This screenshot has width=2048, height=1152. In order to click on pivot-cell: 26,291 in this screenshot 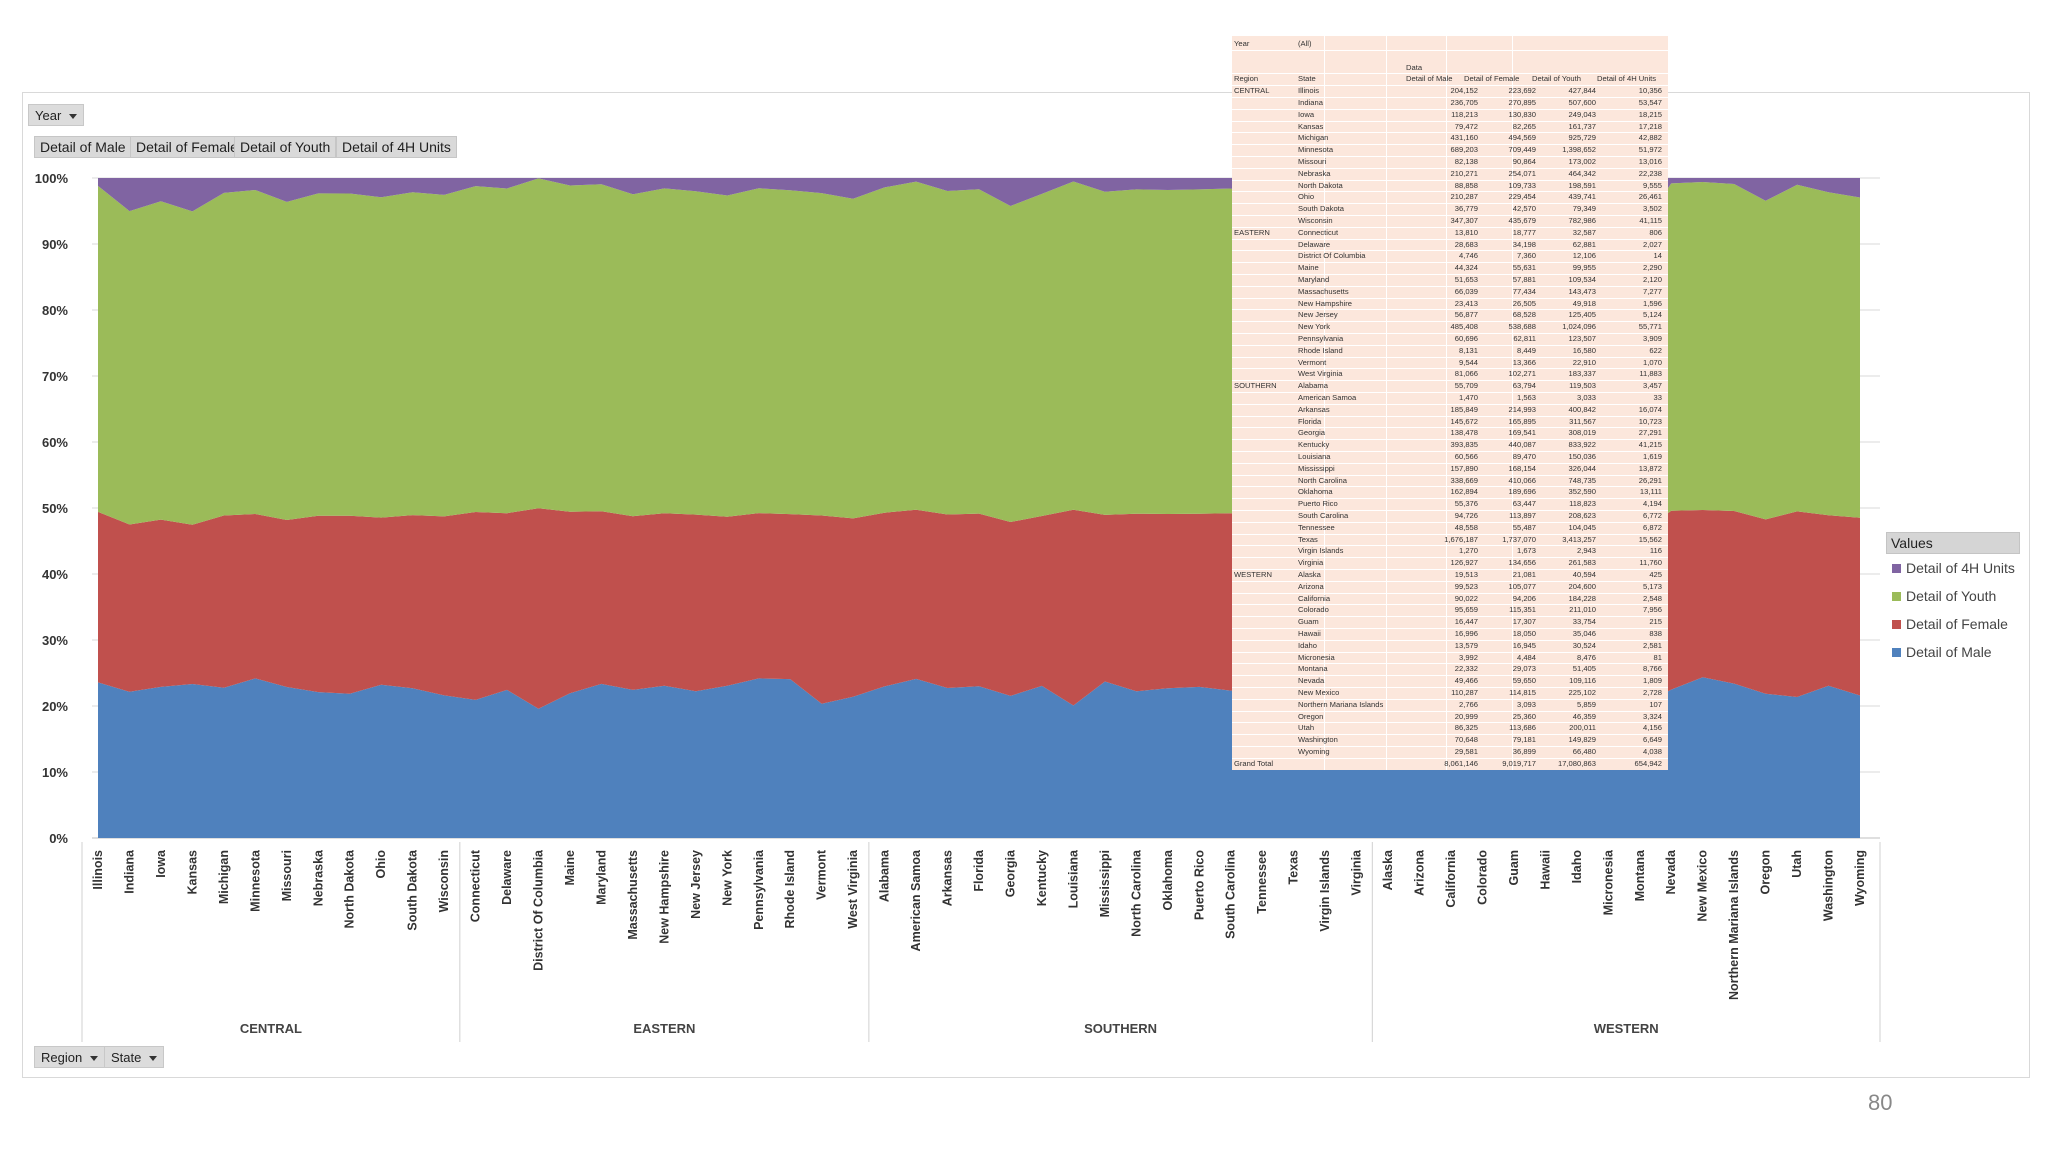, I will do `click(1650, 480)`.